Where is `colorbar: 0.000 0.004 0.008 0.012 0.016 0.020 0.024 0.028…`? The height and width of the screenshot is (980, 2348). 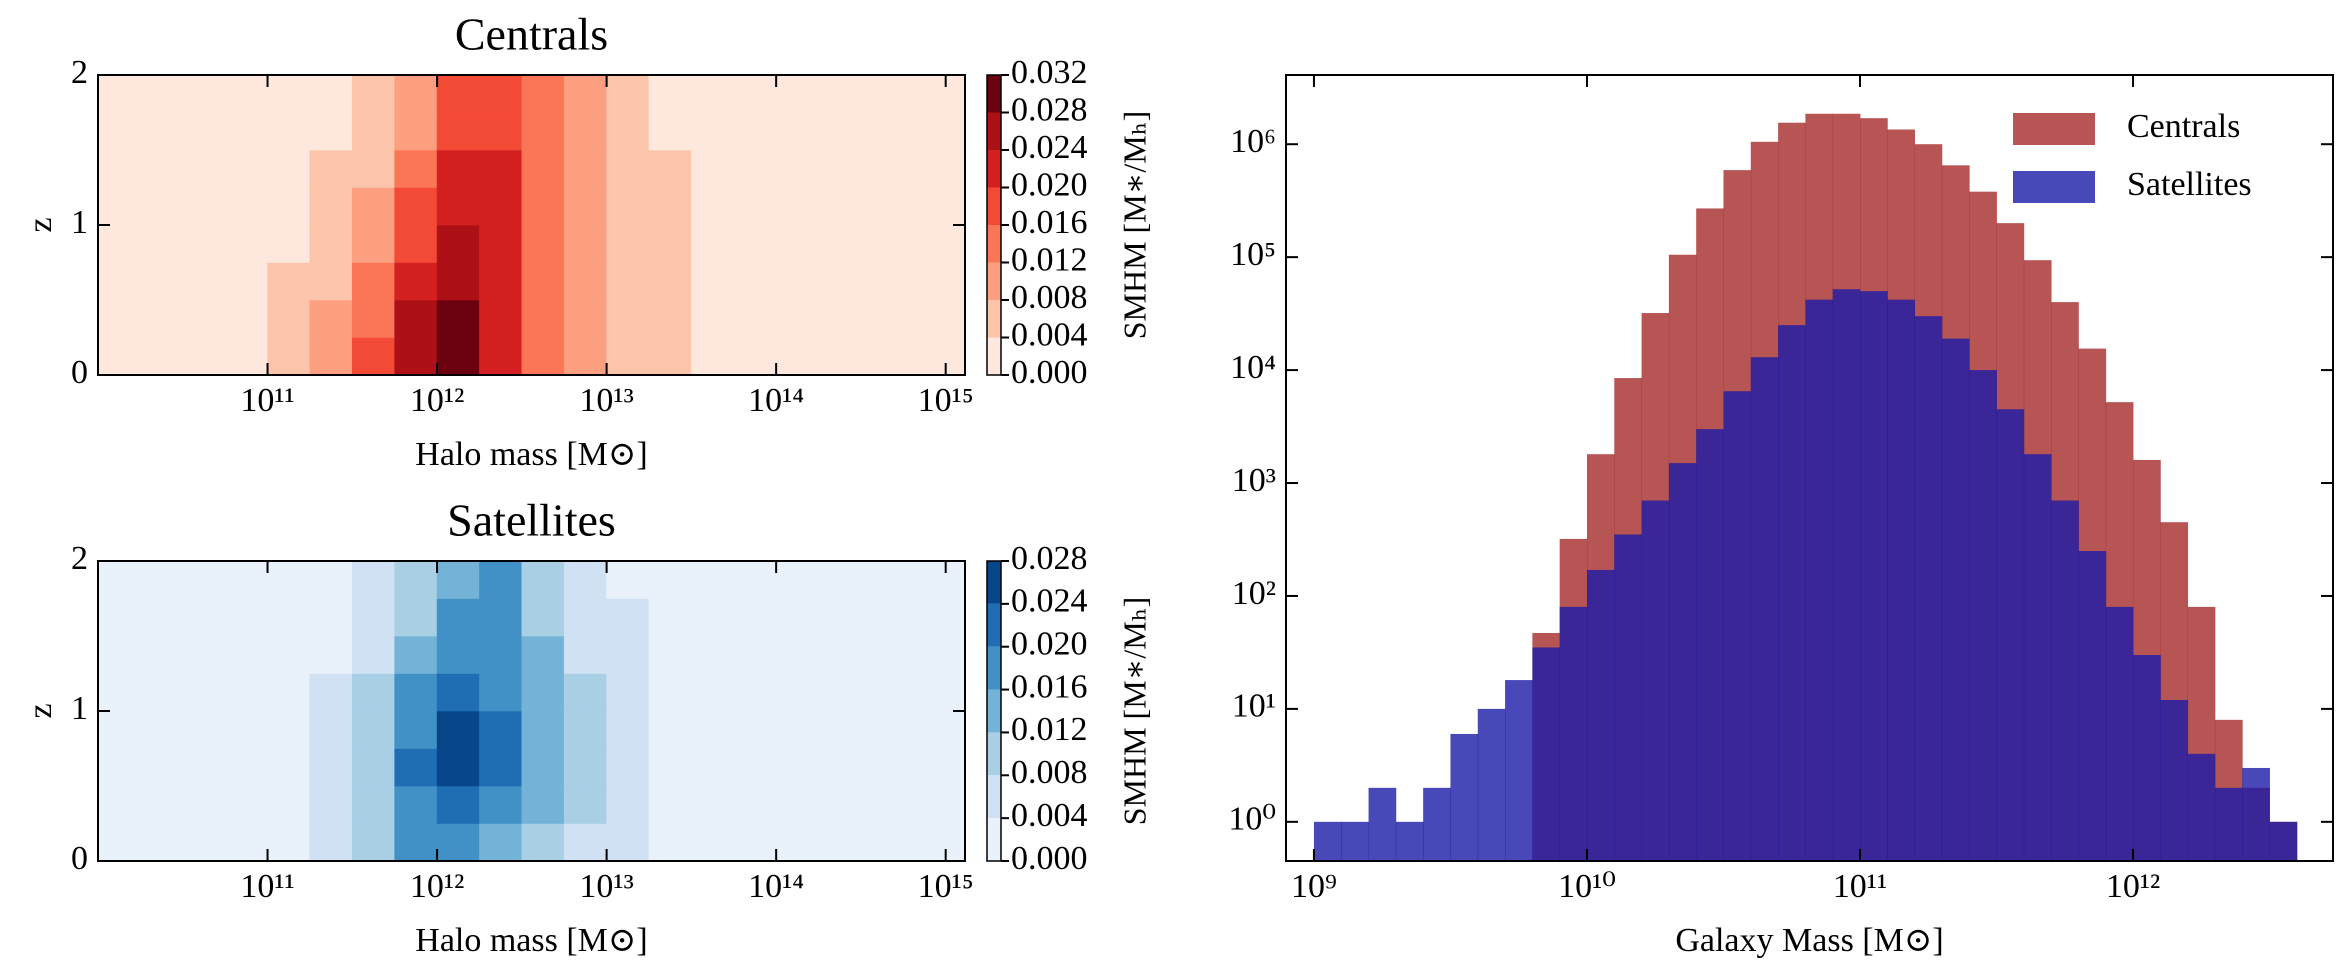
colorbar: 0.000 0.004 0.008 0.012 0.016 0.020 0.024 0.028… is located at coordinates (1069, 708).